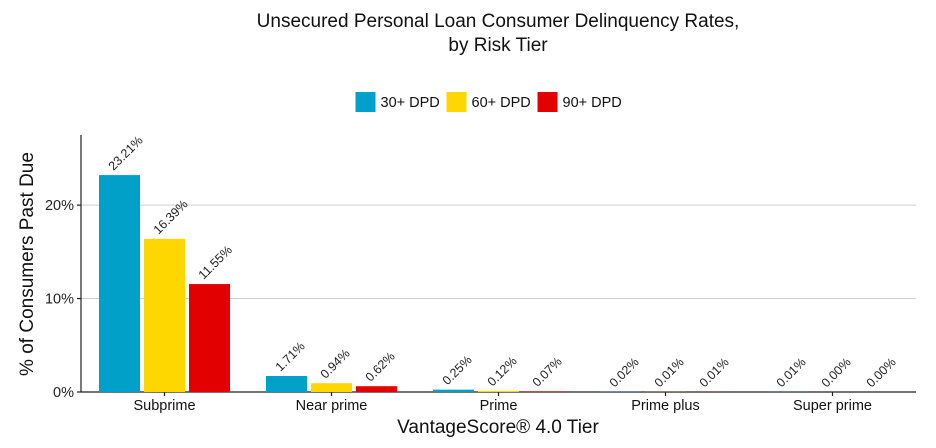  Describe the element at coordinates (59, 300) in the screenshot. I see `y-tick-label: 10%` at that location.